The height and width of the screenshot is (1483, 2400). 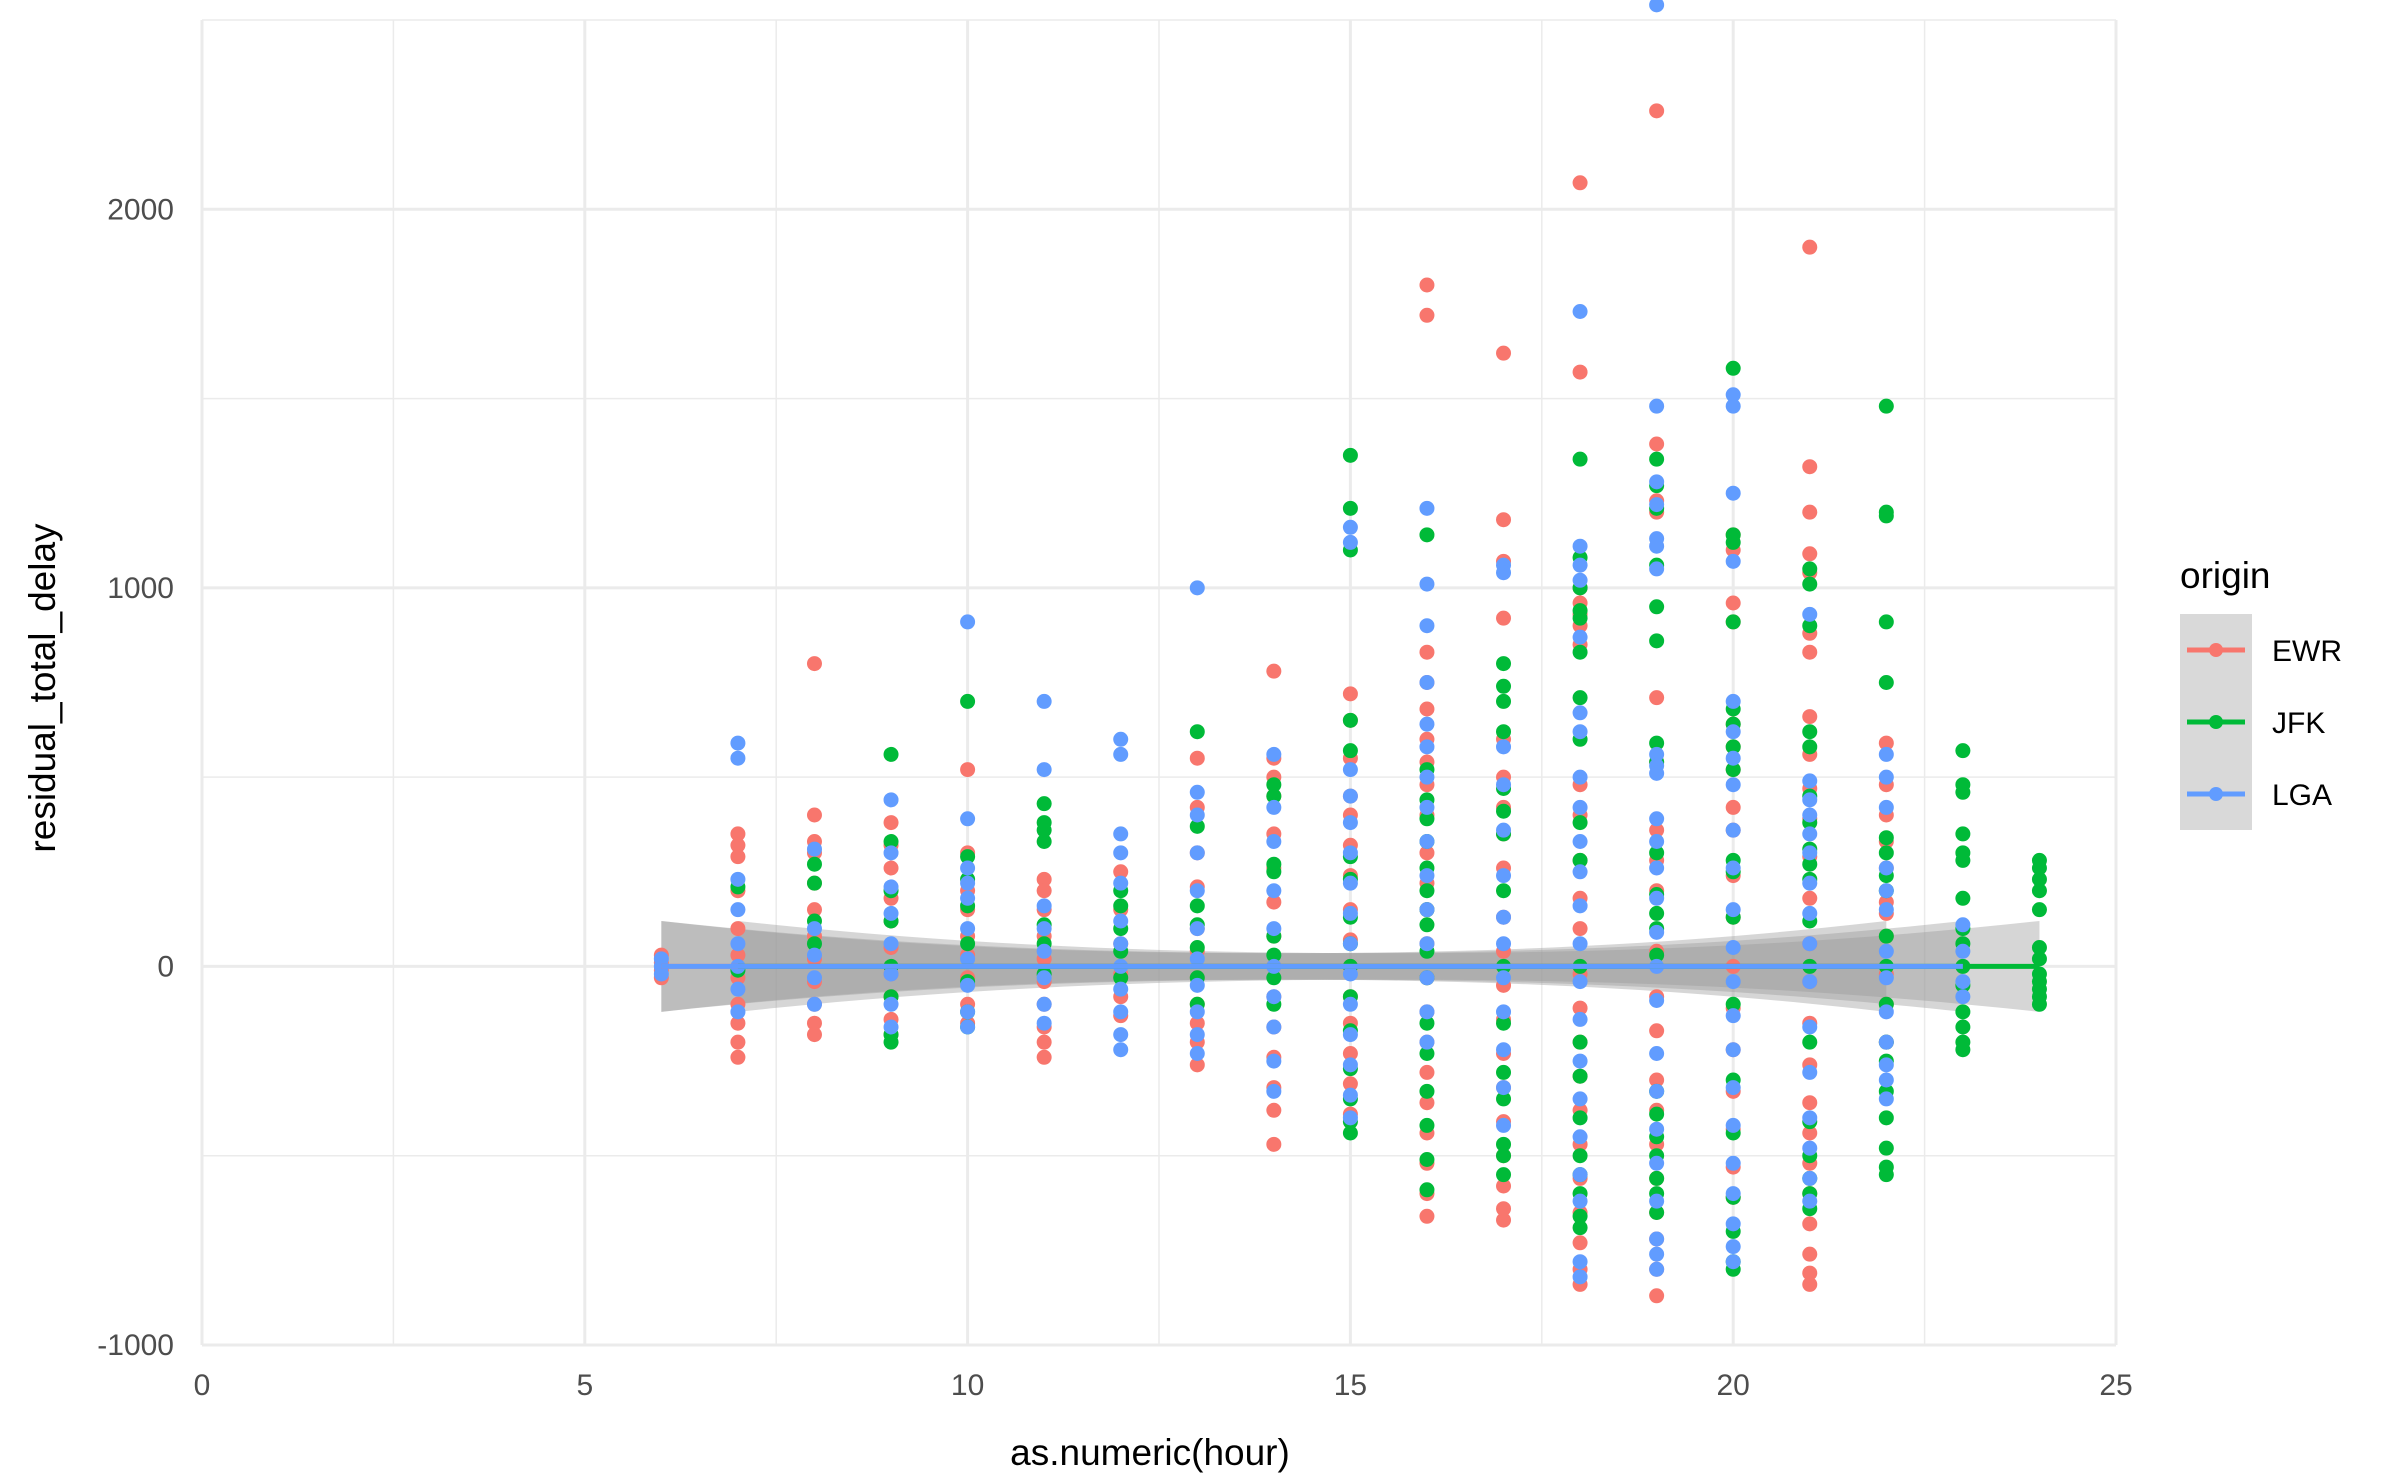 I want to click on legend-title: origin, so click(x=2225, y=575).